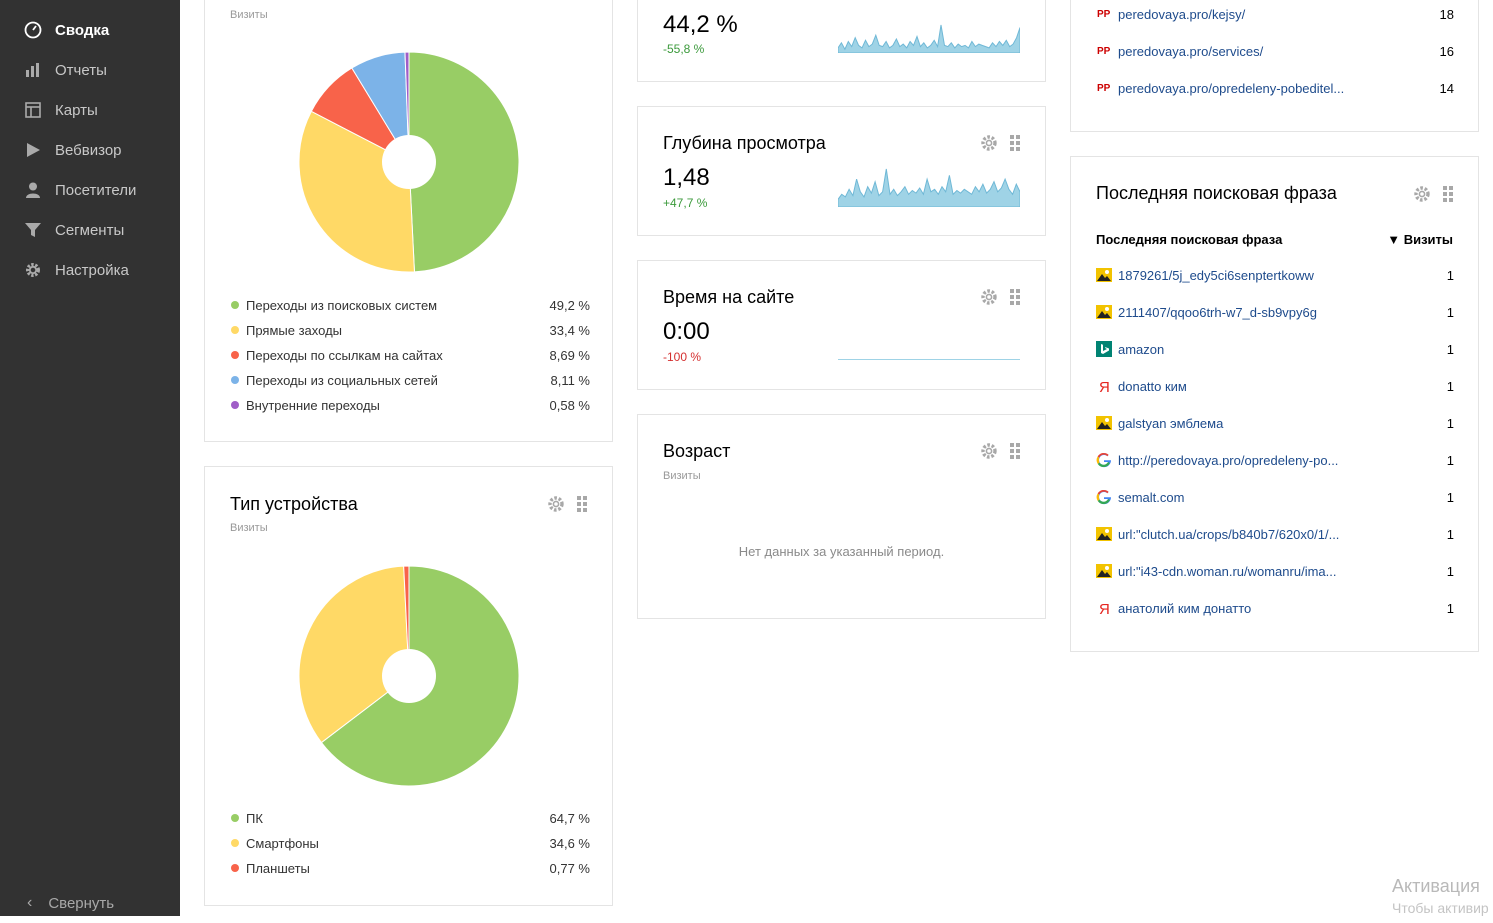 The width and height of the screenshot is (1493, 923). I want to click on legend-label: Планшеты, so click(278, 868).